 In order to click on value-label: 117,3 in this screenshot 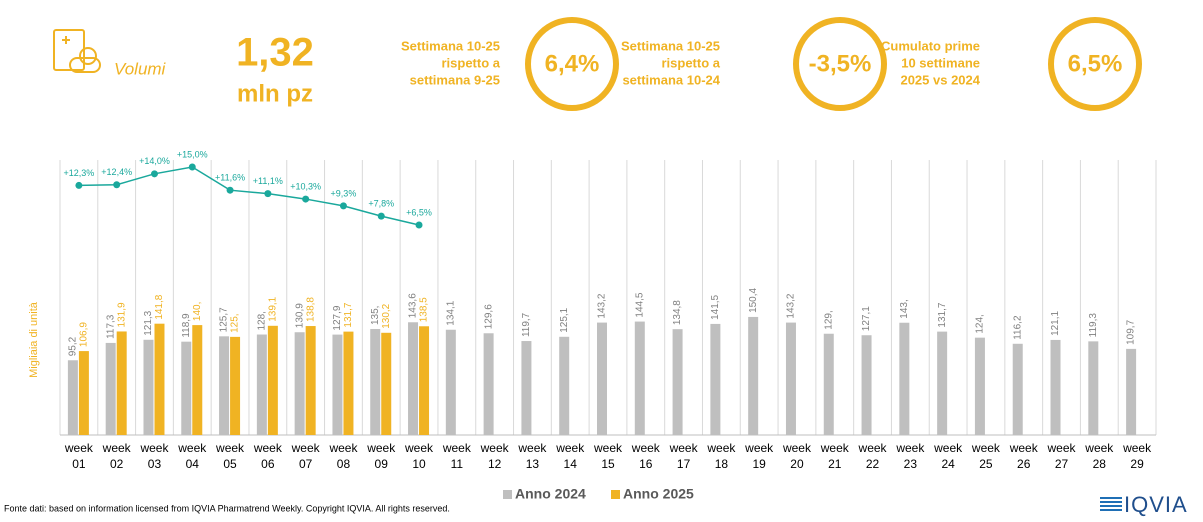, I will do `click(110, 326)`.